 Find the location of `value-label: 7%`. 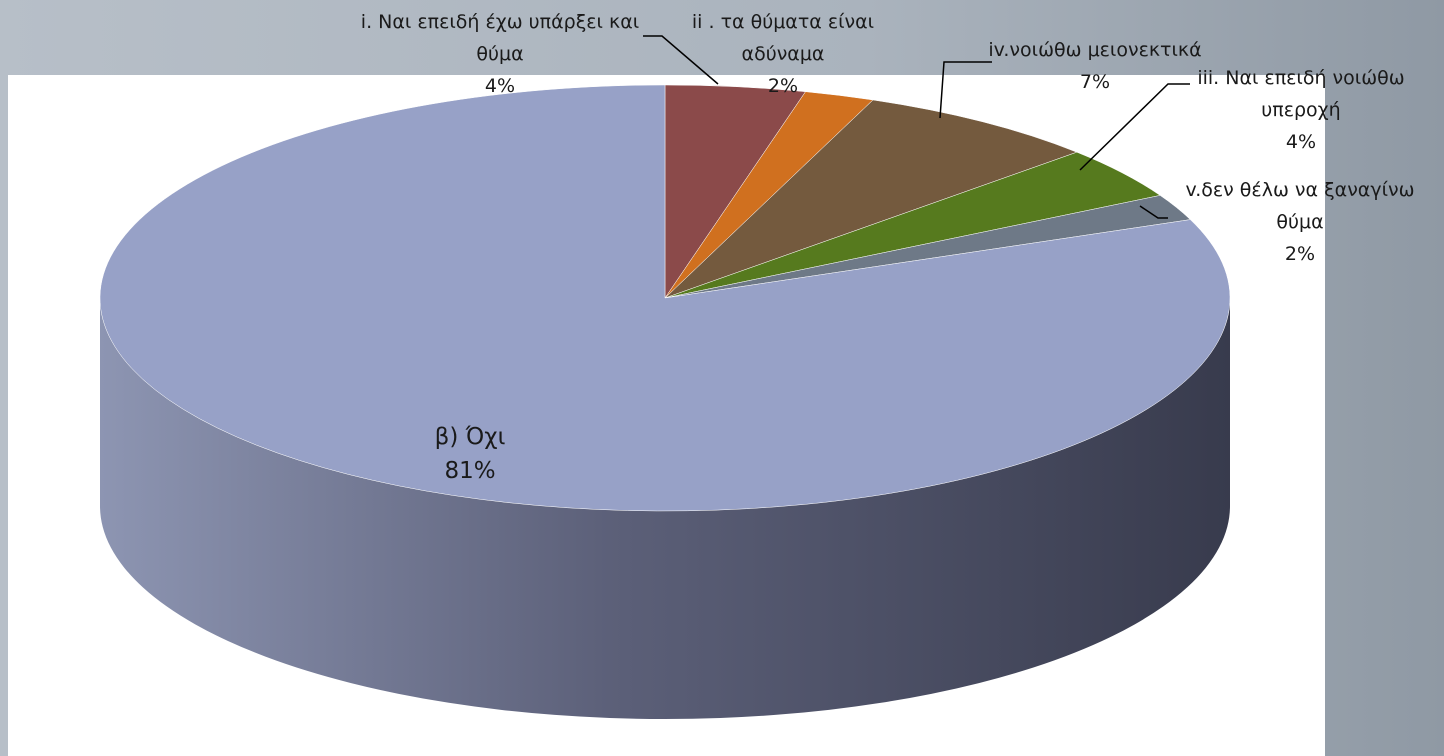

value-label: 7% is located at coordinates (1095, 82).